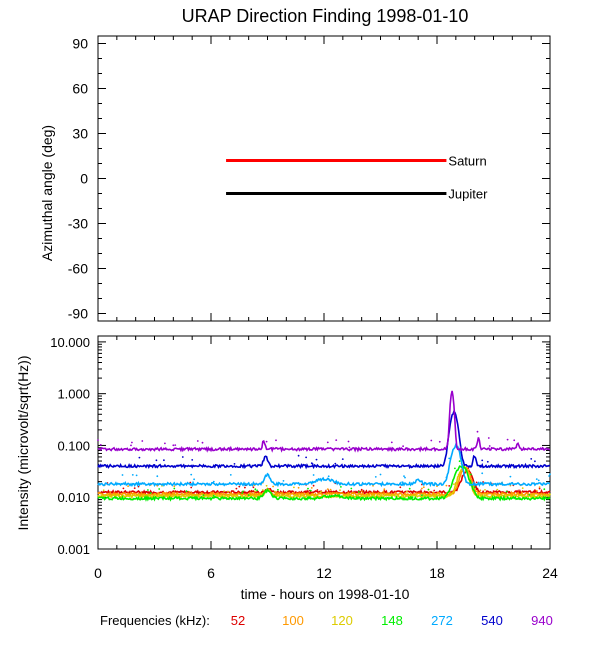 This screenshot has width=600, height=650. Describe the element at coordinates (73, 497) in the screenshot. I see `intensity-y-tick-label: 0.010` at that location.